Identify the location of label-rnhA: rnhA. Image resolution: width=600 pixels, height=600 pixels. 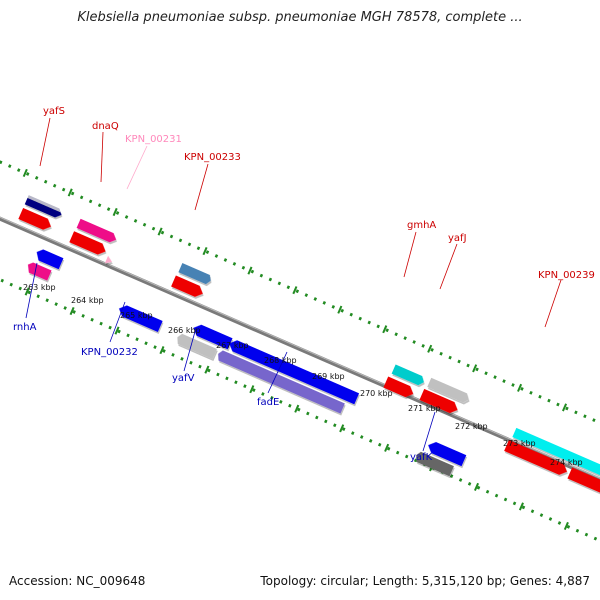
(25, 327).